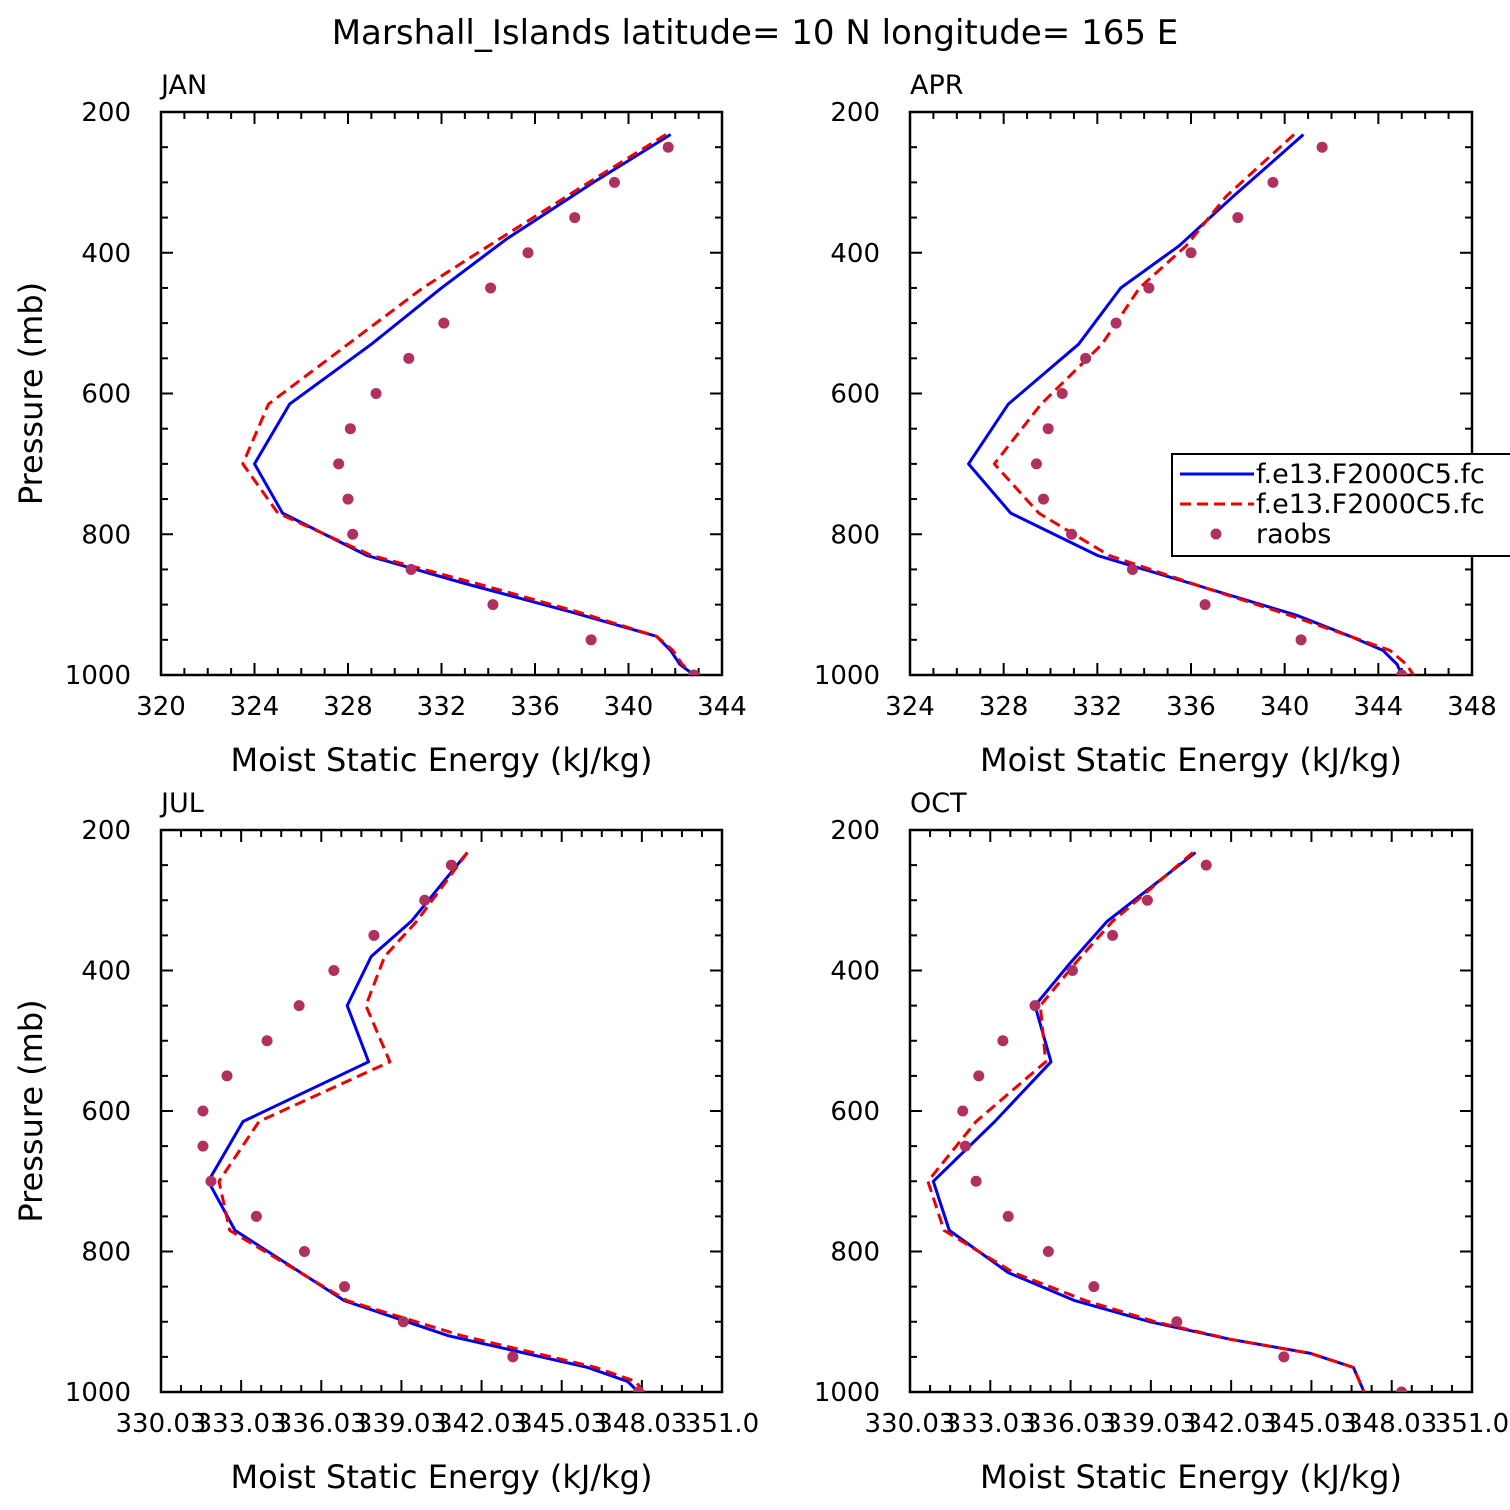 The image size is (1510, 1510). Describe the element at coordinates (1340, 505) in the screenshot. I see `legend-box` at that location.